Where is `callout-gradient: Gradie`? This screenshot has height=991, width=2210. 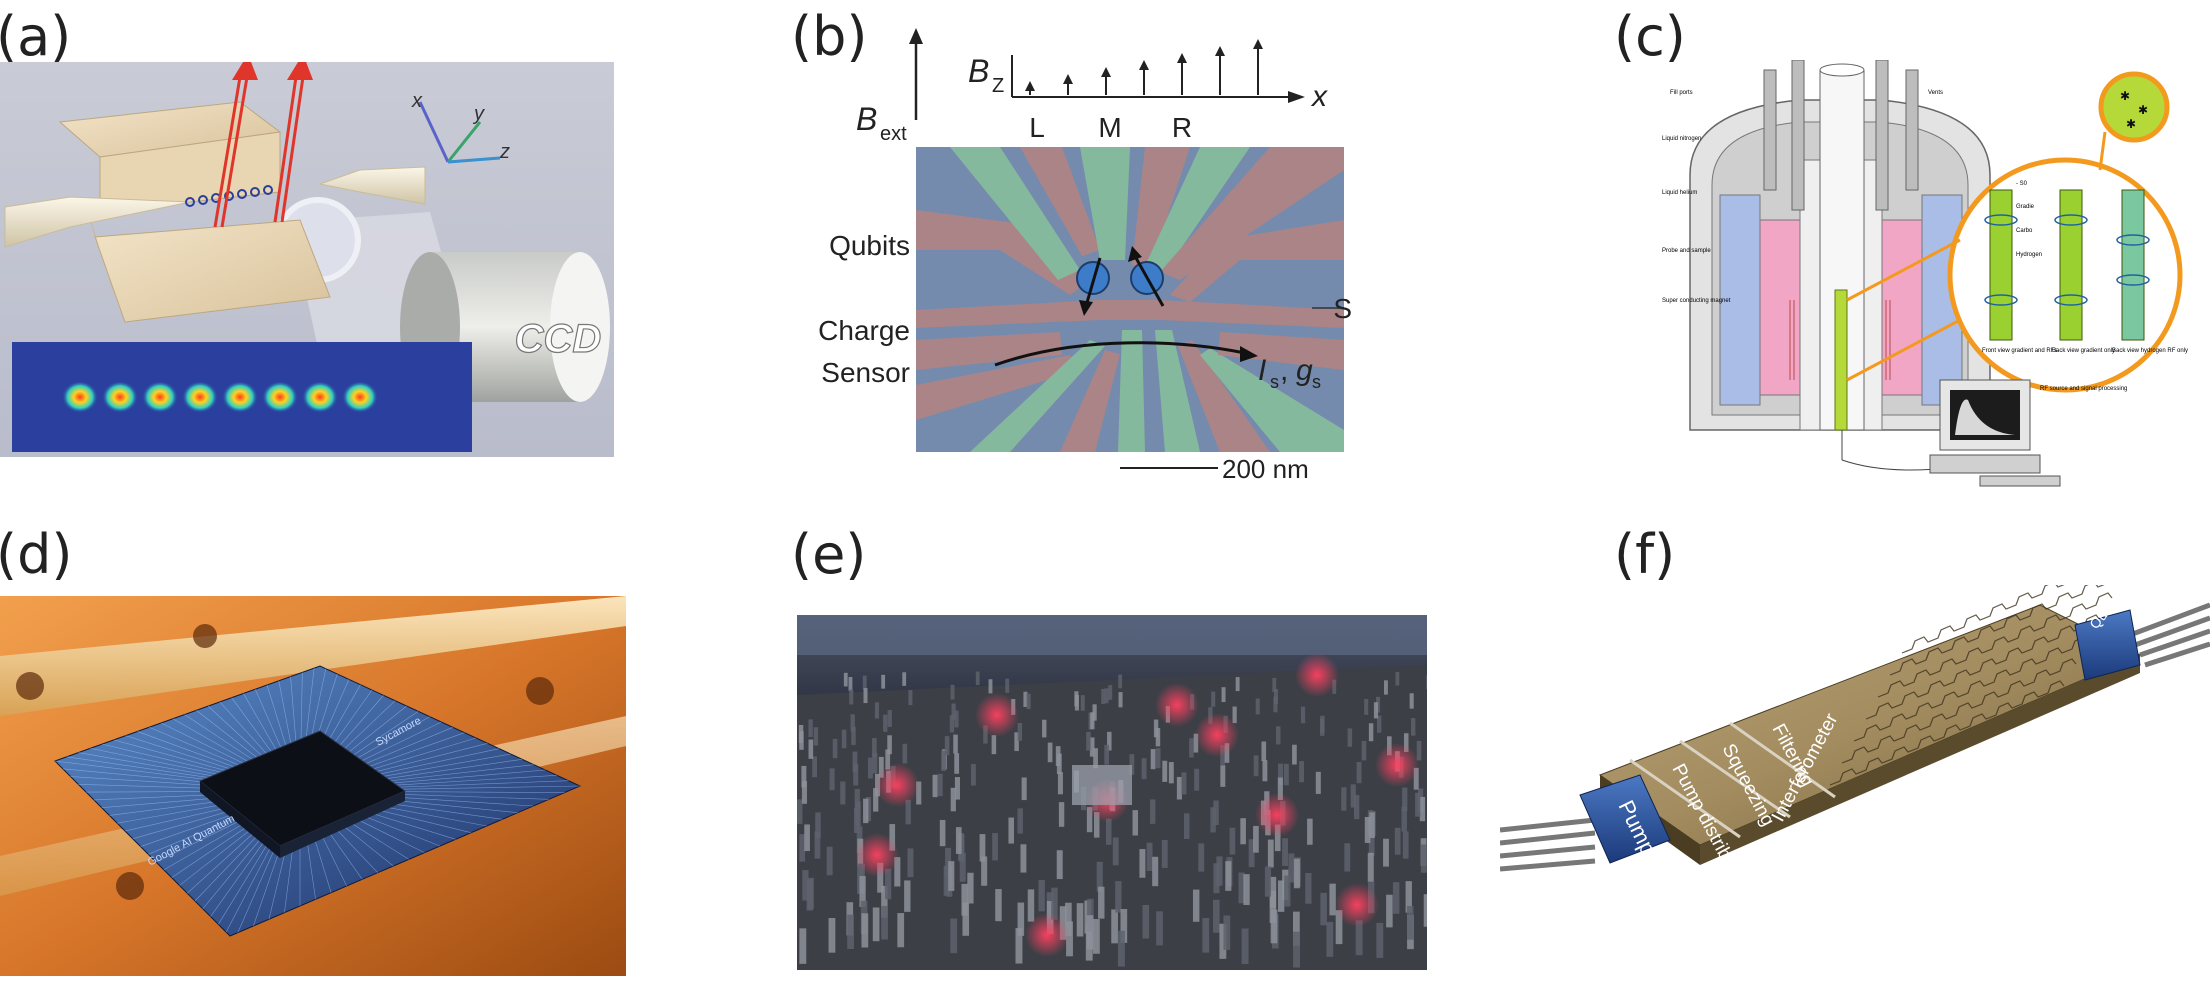 callout-gradient: Gradie is located at coordinates (2025, 207).